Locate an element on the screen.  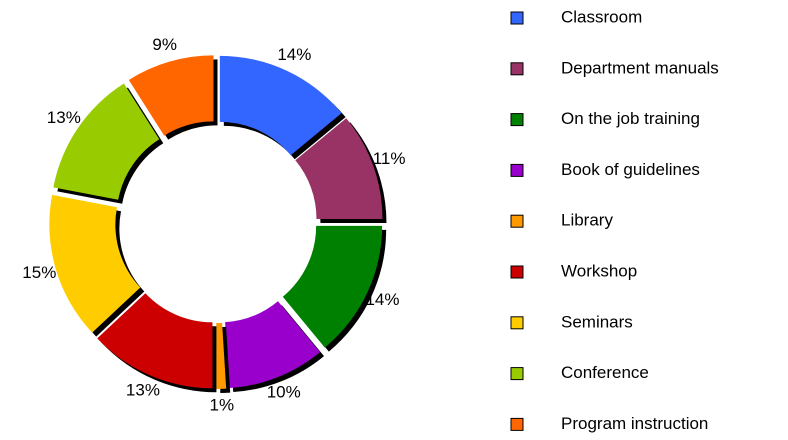
legend-label: Library is located at coordinates (587, 220).